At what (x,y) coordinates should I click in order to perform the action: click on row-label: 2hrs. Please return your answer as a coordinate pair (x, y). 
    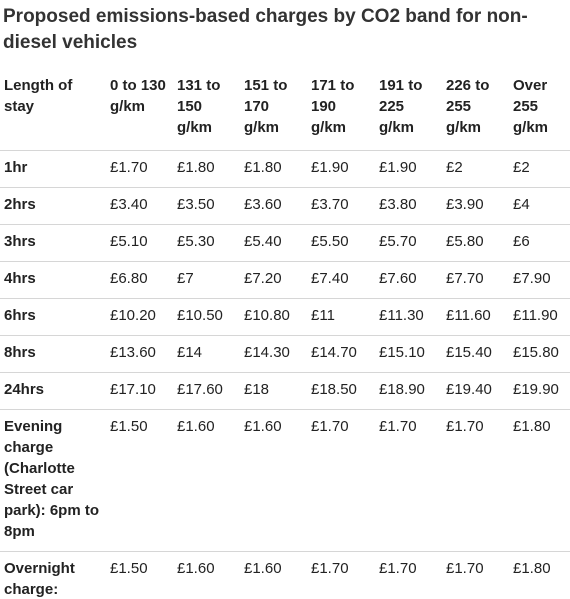
    Looking at the image, I should click on (52, 206).